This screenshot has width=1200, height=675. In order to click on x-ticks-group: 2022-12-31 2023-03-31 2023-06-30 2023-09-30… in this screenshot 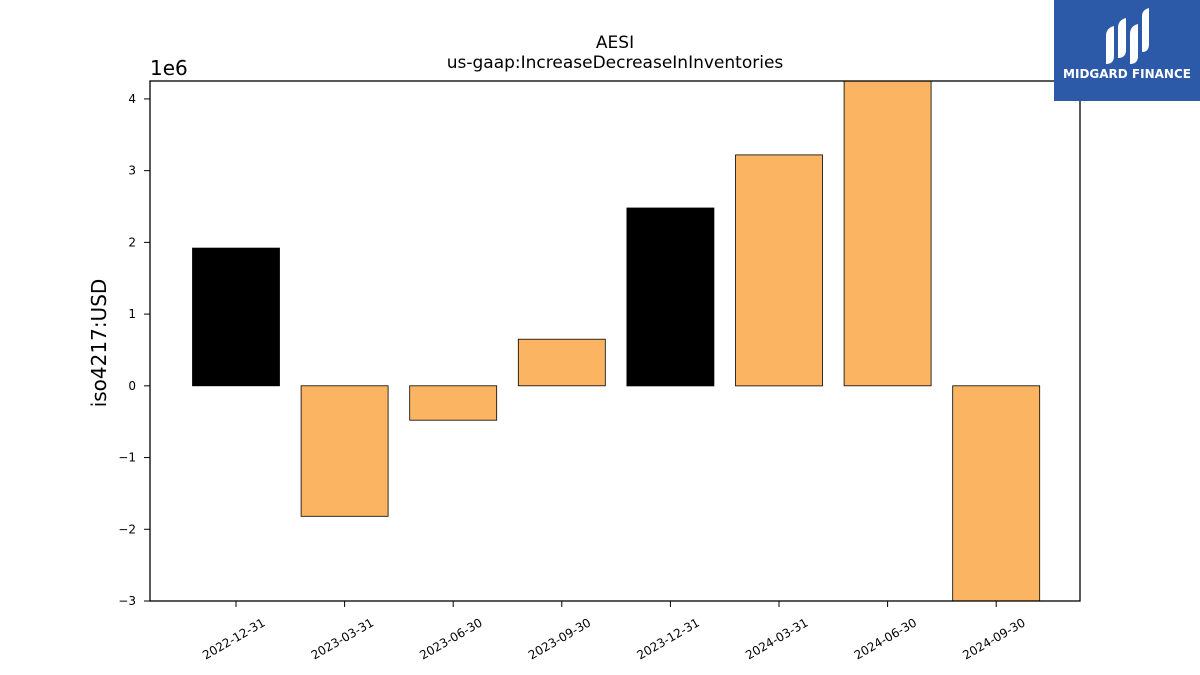, I will do `click(614, 631)`.